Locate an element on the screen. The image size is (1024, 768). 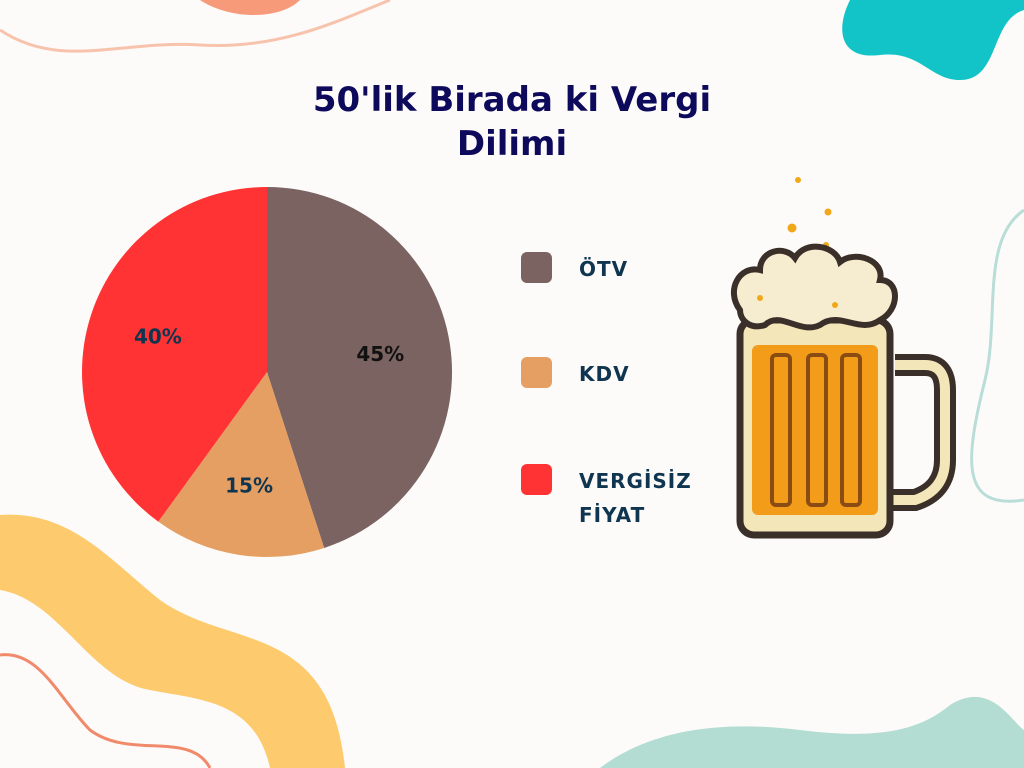
legend-label: KDV is located at coordinates (604, 374).